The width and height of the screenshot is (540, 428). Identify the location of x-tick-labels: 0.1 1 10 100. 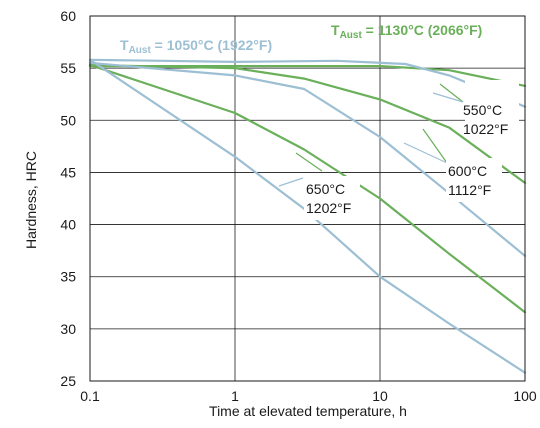
(308, 396).